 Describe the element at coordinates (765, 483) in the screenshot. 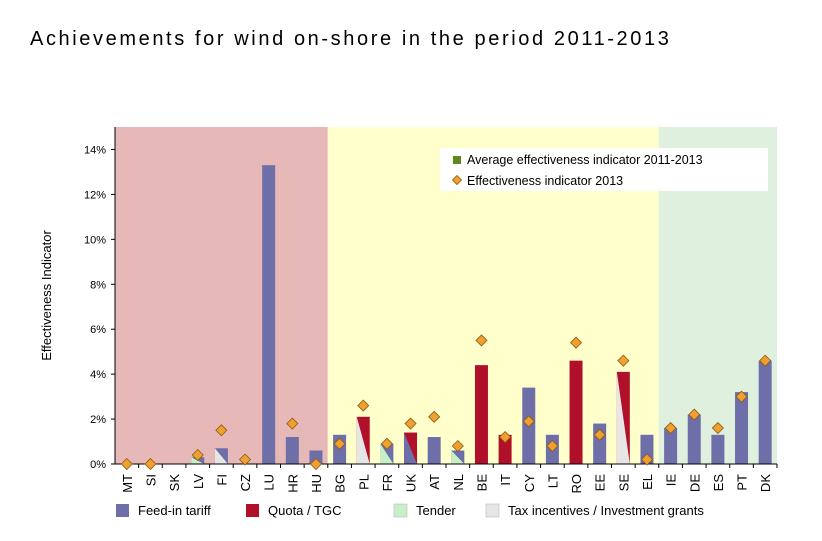

I see `x-tick-label-dk: DK` at that location.